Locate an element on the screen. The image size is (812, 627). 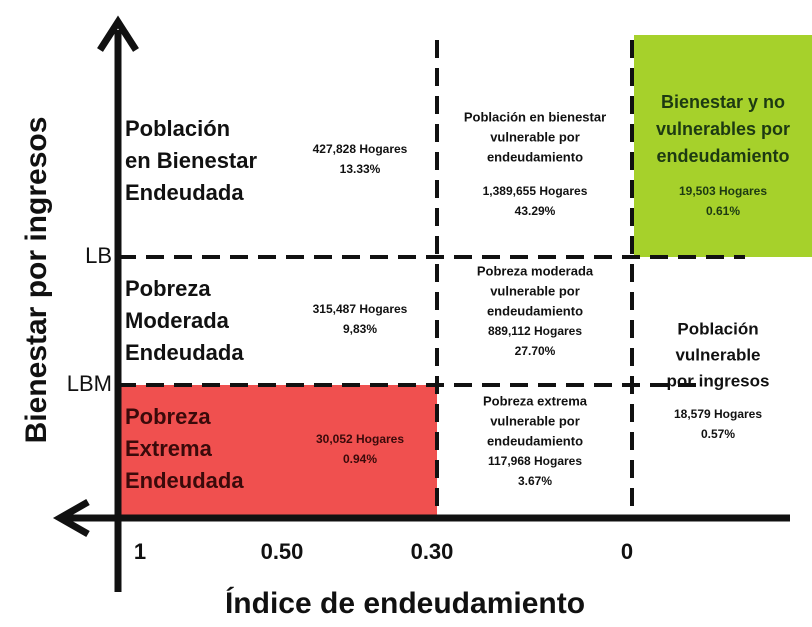
y-arrow is located at coordinates (118, 33).